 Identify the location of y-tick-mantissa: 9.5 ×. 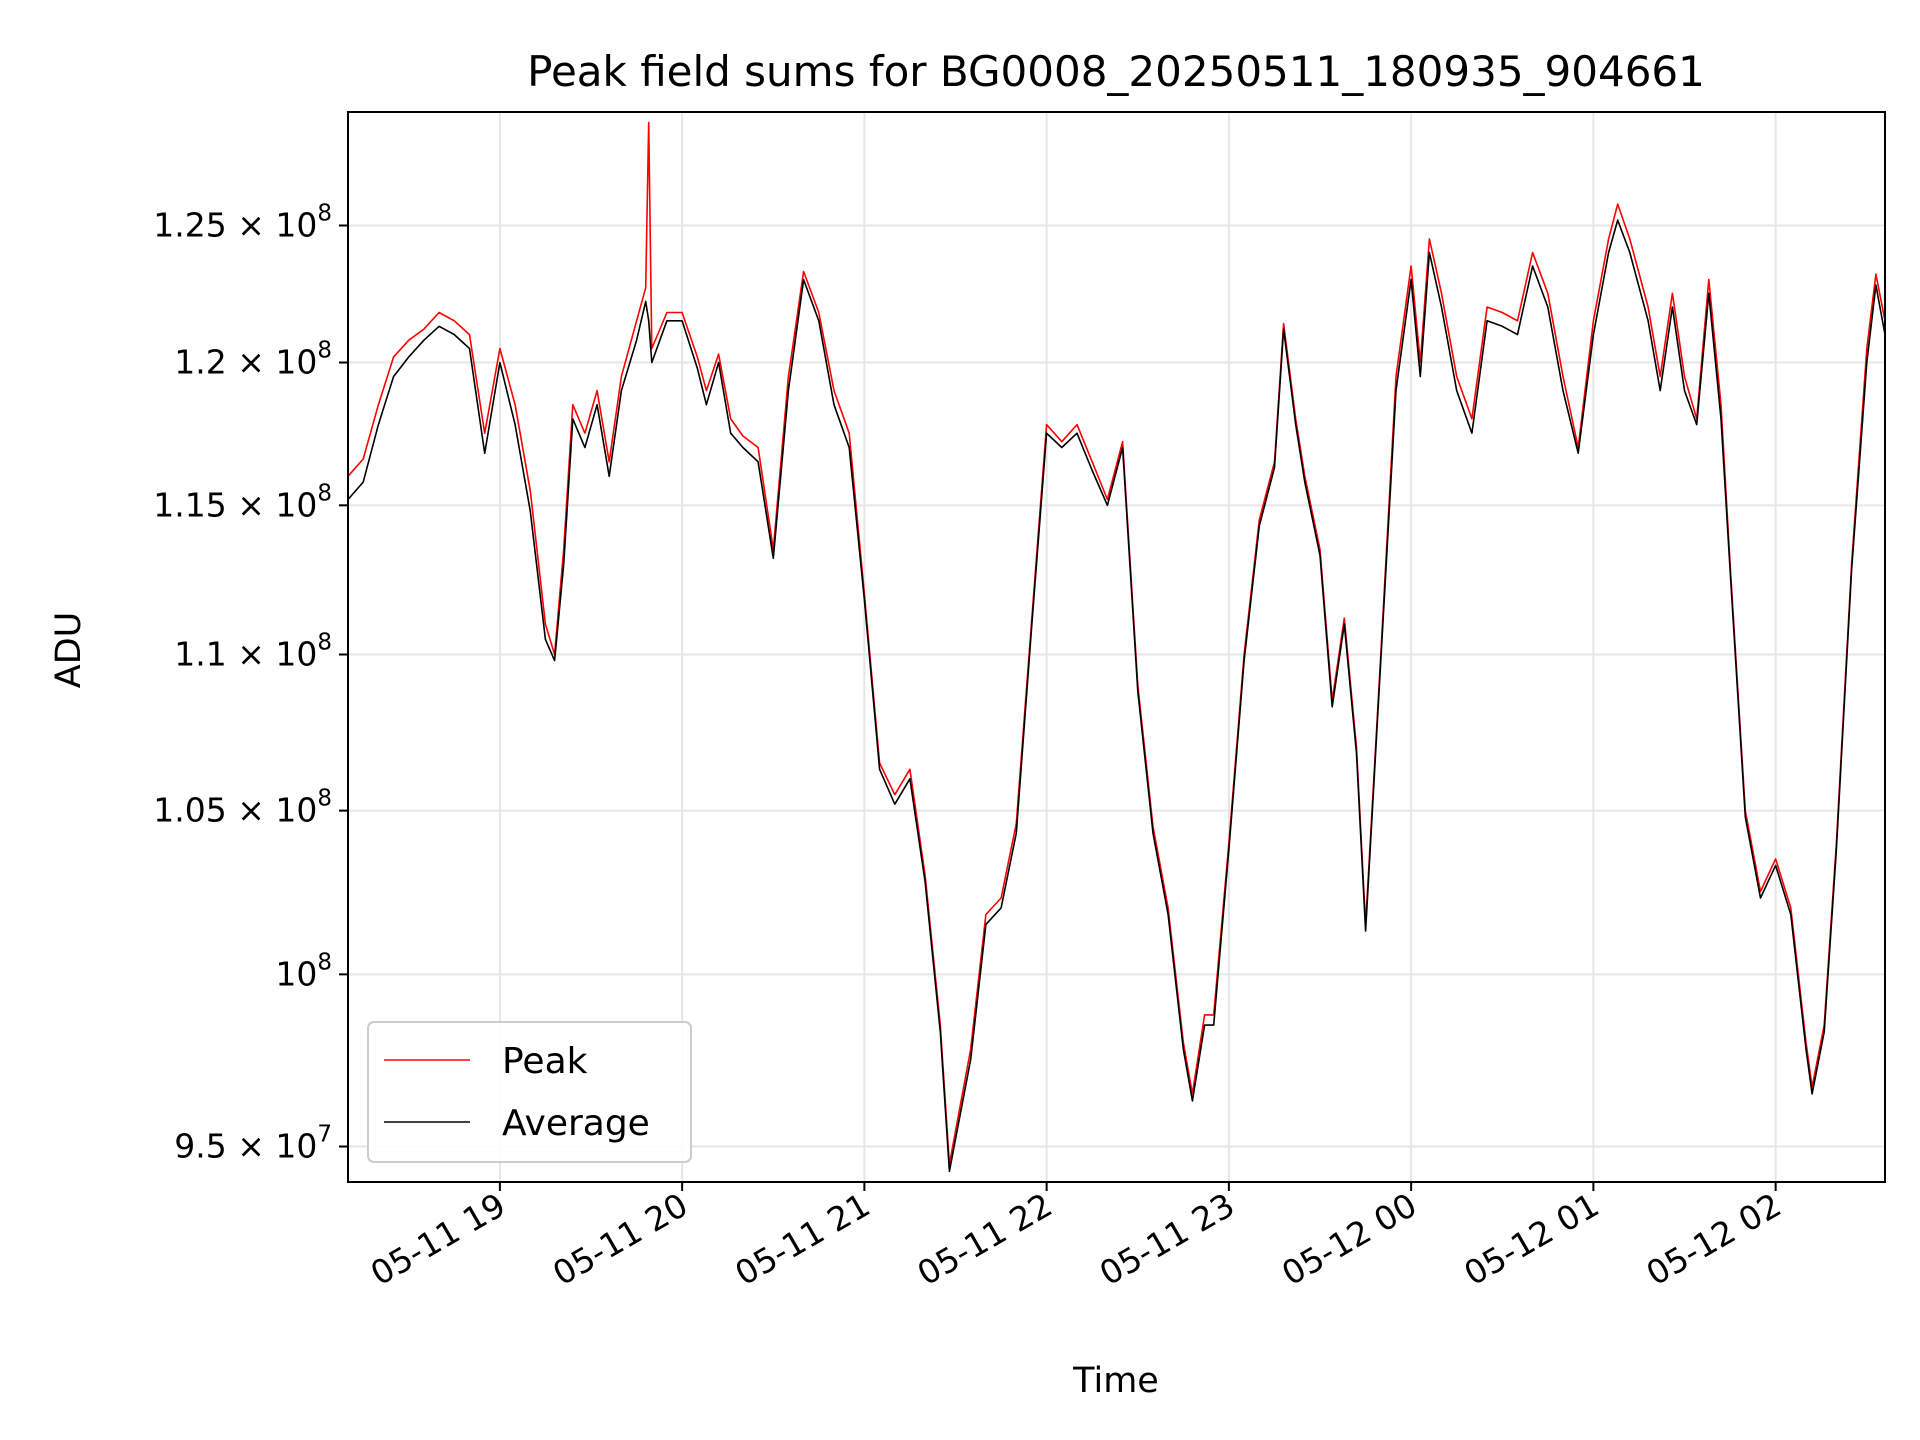
(224, 1145).